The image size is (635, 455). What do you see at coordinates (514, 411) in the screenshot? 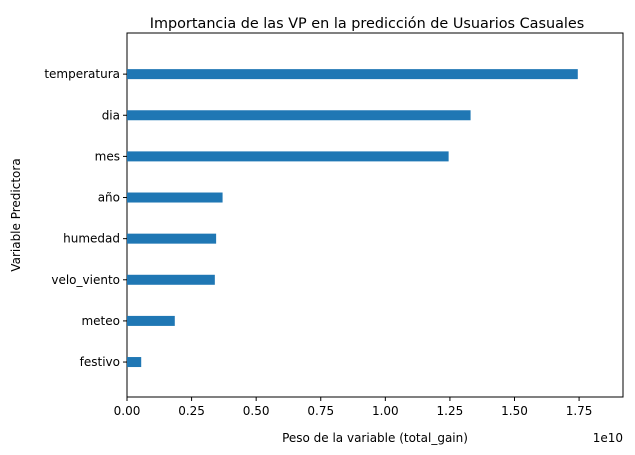
I see `x-tick-label: 1.50` at bounding box center [514, 411].